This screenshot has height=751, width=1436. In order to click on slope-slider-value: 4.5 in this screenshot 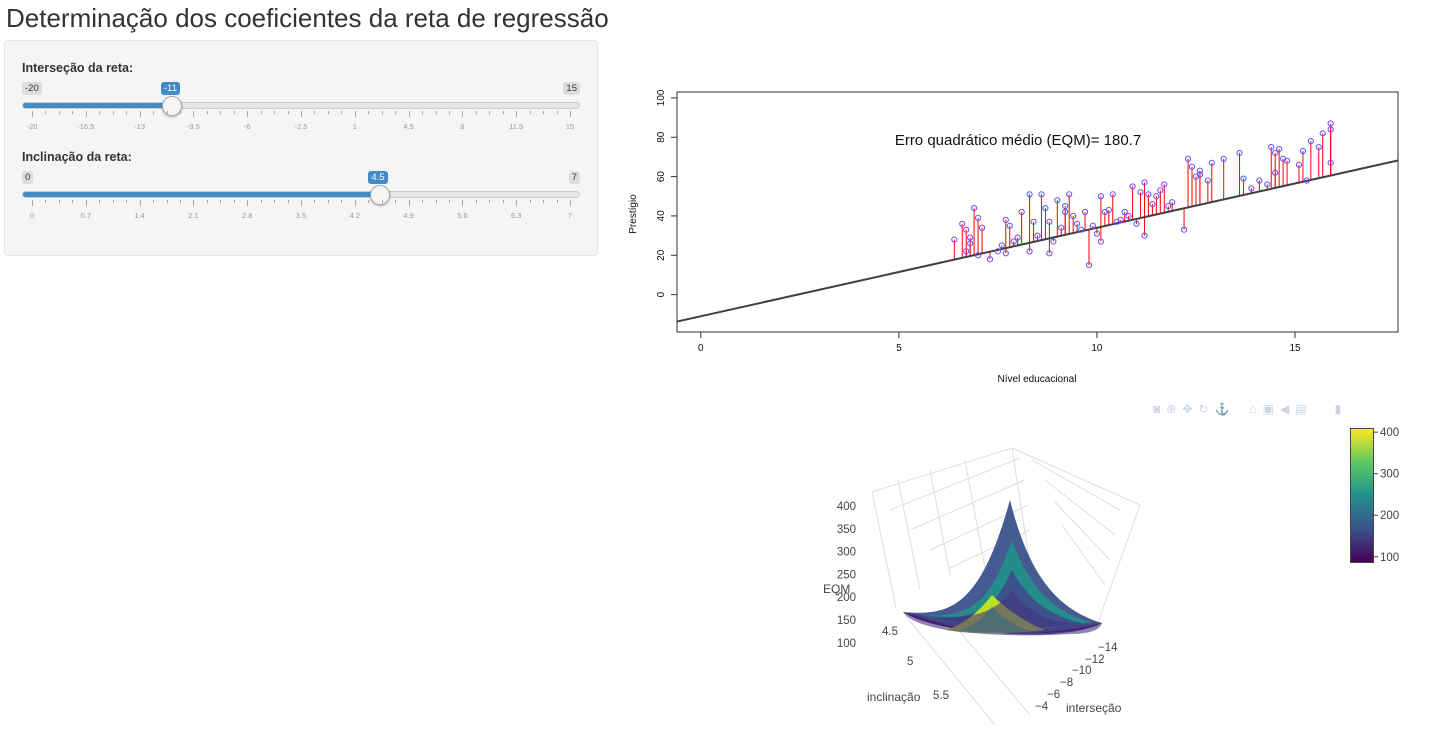, I will do `click(378, 177)`.